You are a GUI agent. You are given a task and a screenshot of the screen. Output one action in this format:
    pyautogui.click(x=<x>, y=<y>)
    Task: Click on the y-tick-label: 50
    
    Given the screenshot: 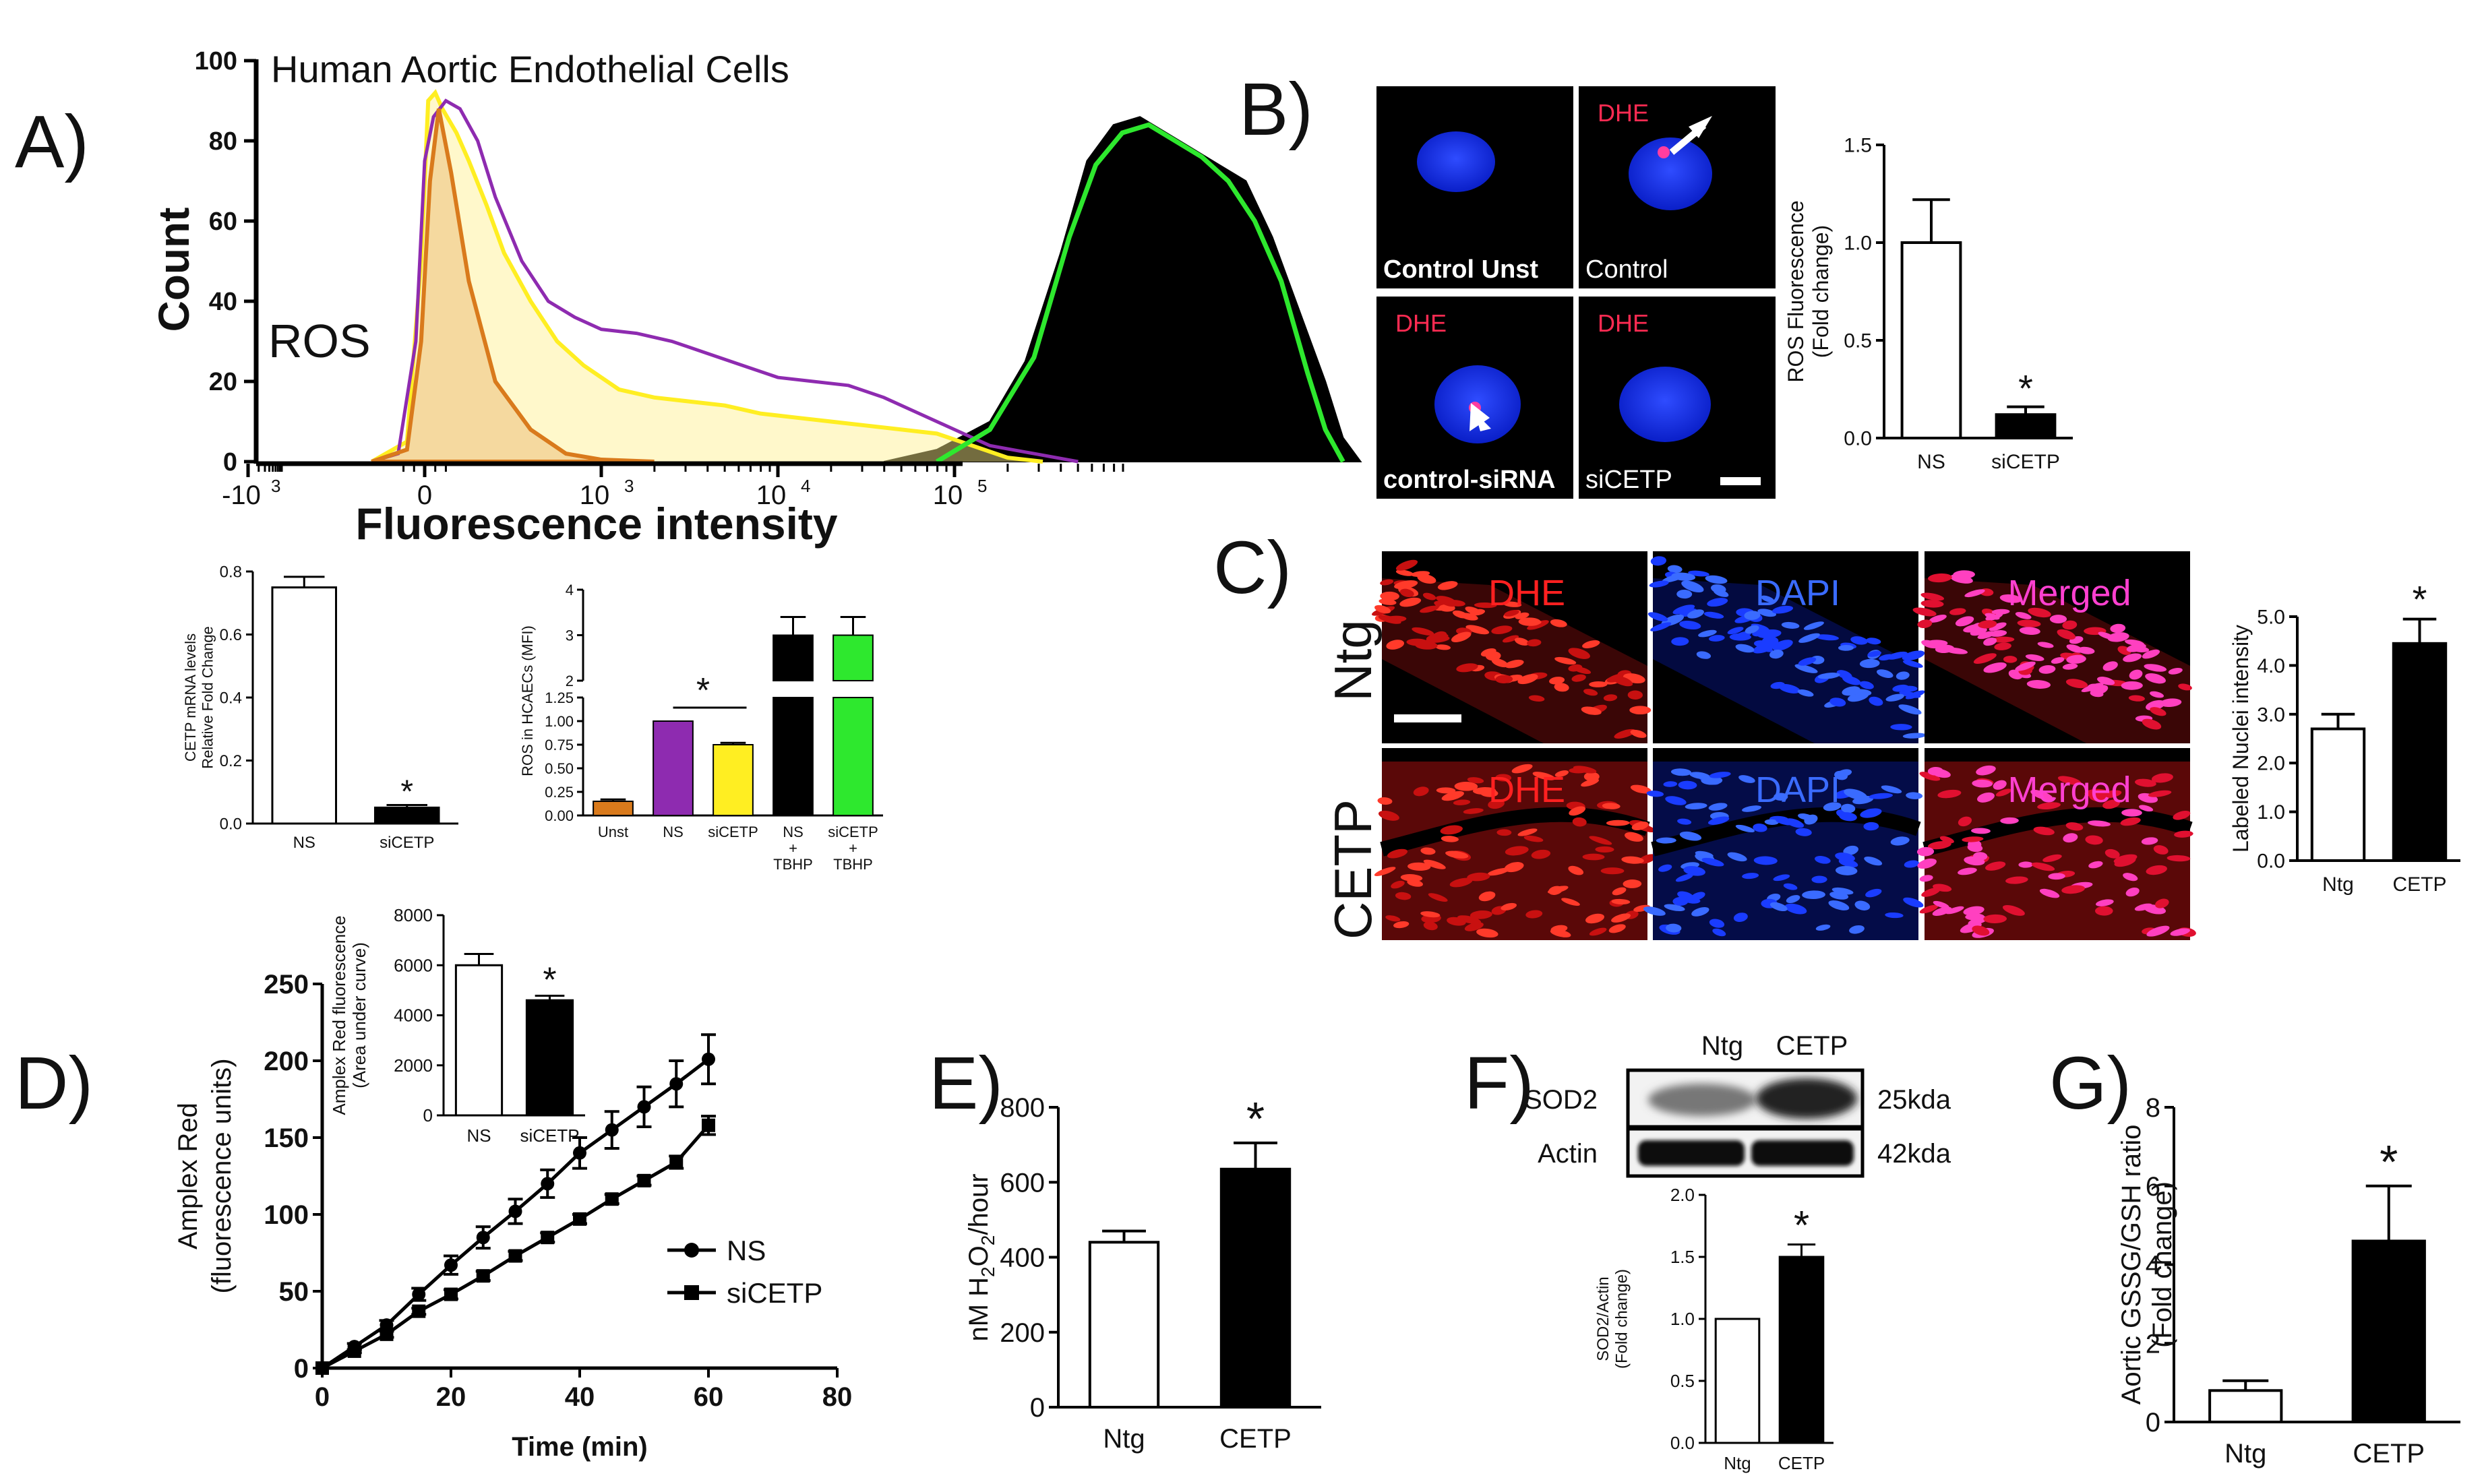 What is the action you would take?
    pyautogui.click(x=294, y=1292)
    